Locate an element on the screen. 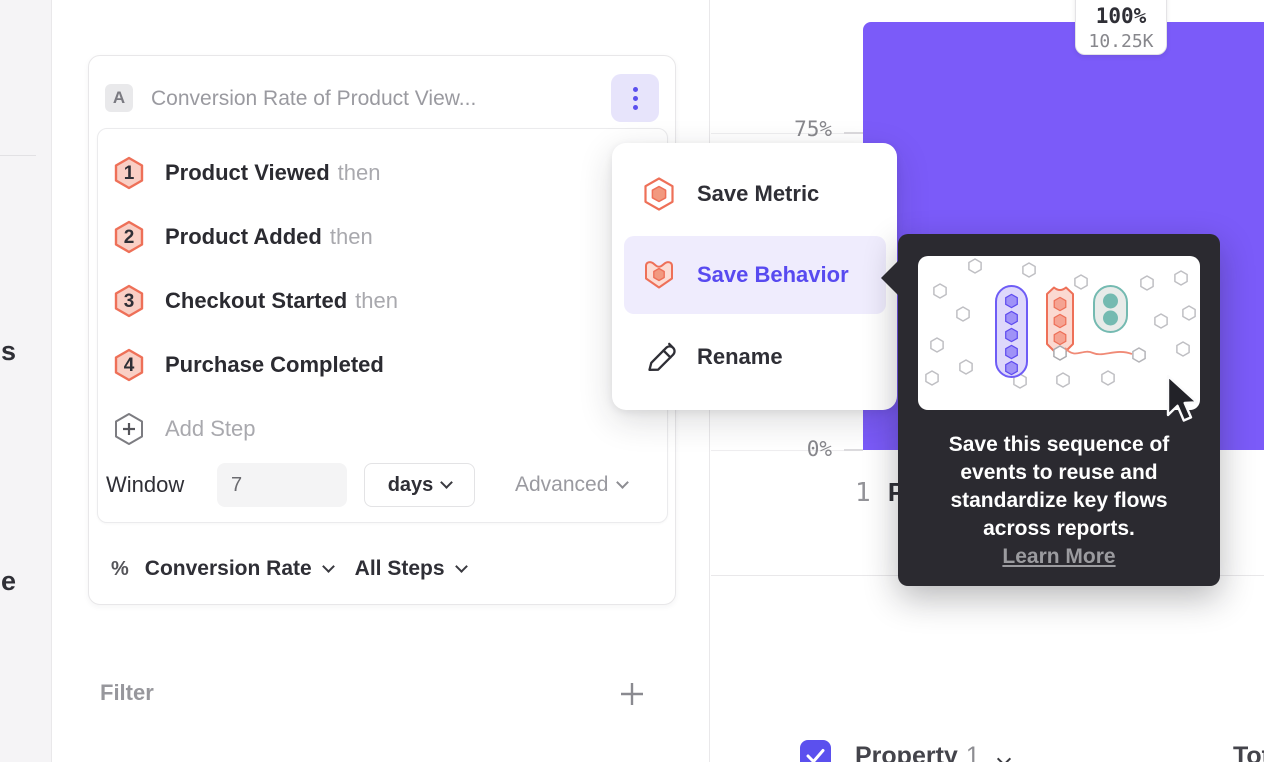  save-metric-hexagon-icon is located at coordinates (659, 194).